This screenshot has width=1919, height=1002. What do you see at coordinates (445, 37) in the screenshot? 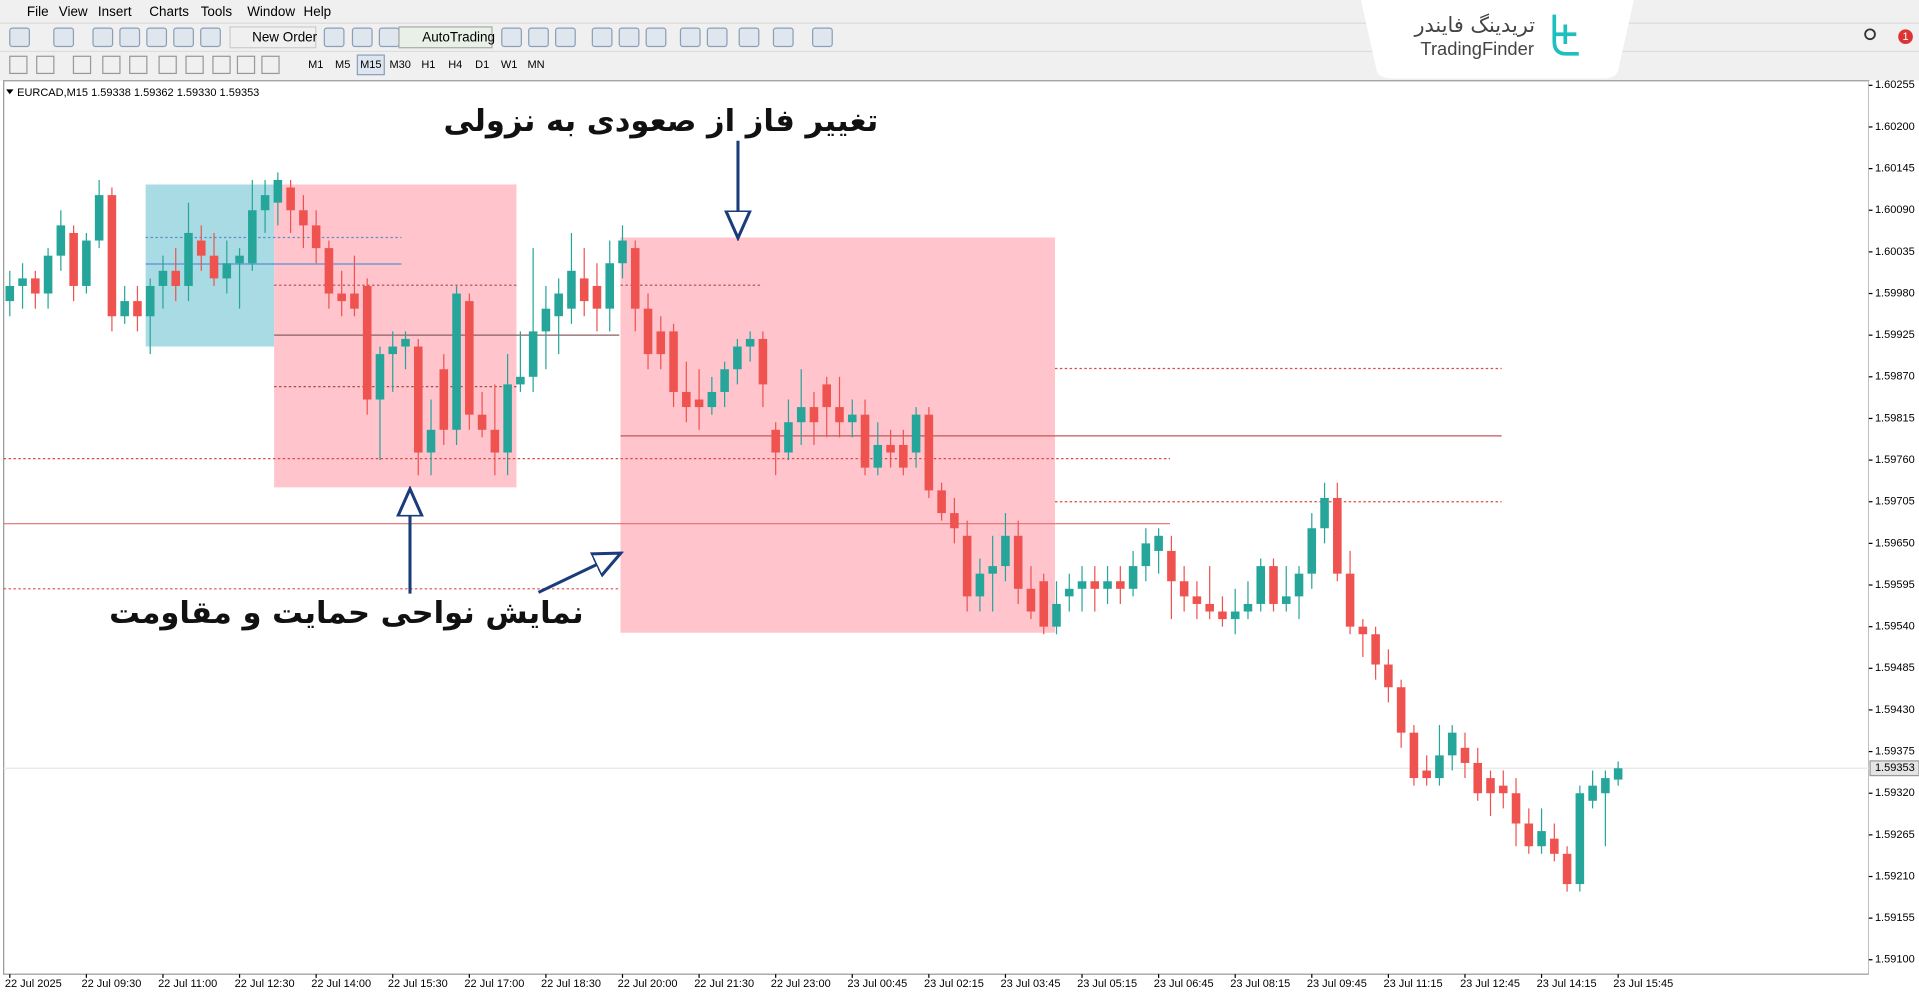
I see `autotrading-button` at bounding box center [445, 37].